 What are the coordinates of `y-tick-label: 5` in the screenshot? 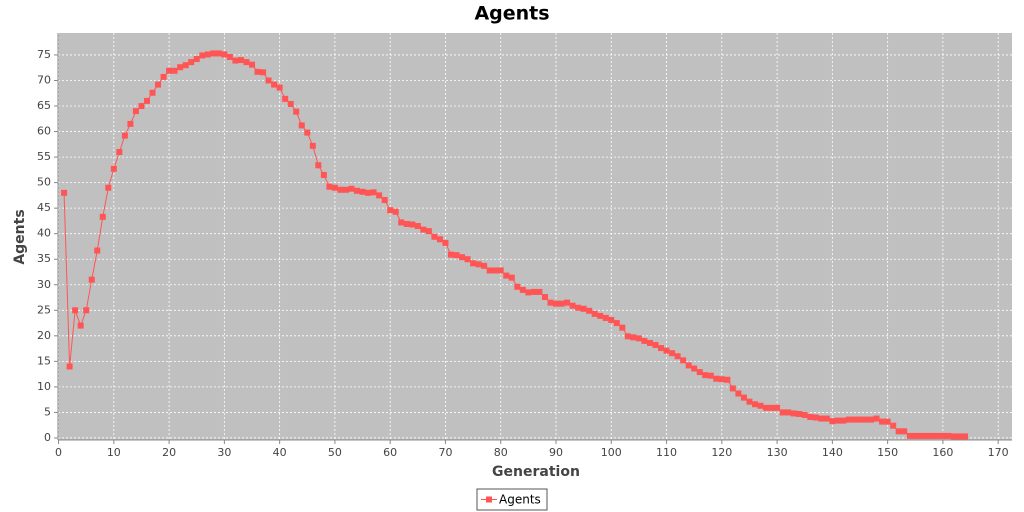 It's located at (47, 411).